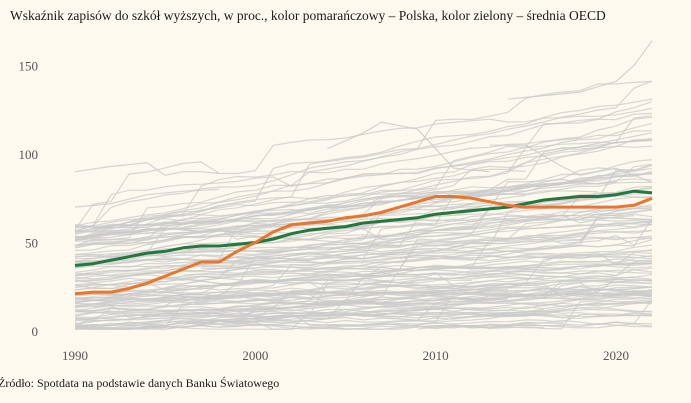  I want to click on x-axis-ticks: 1990 2000 2010 2020, so click(345, 355).